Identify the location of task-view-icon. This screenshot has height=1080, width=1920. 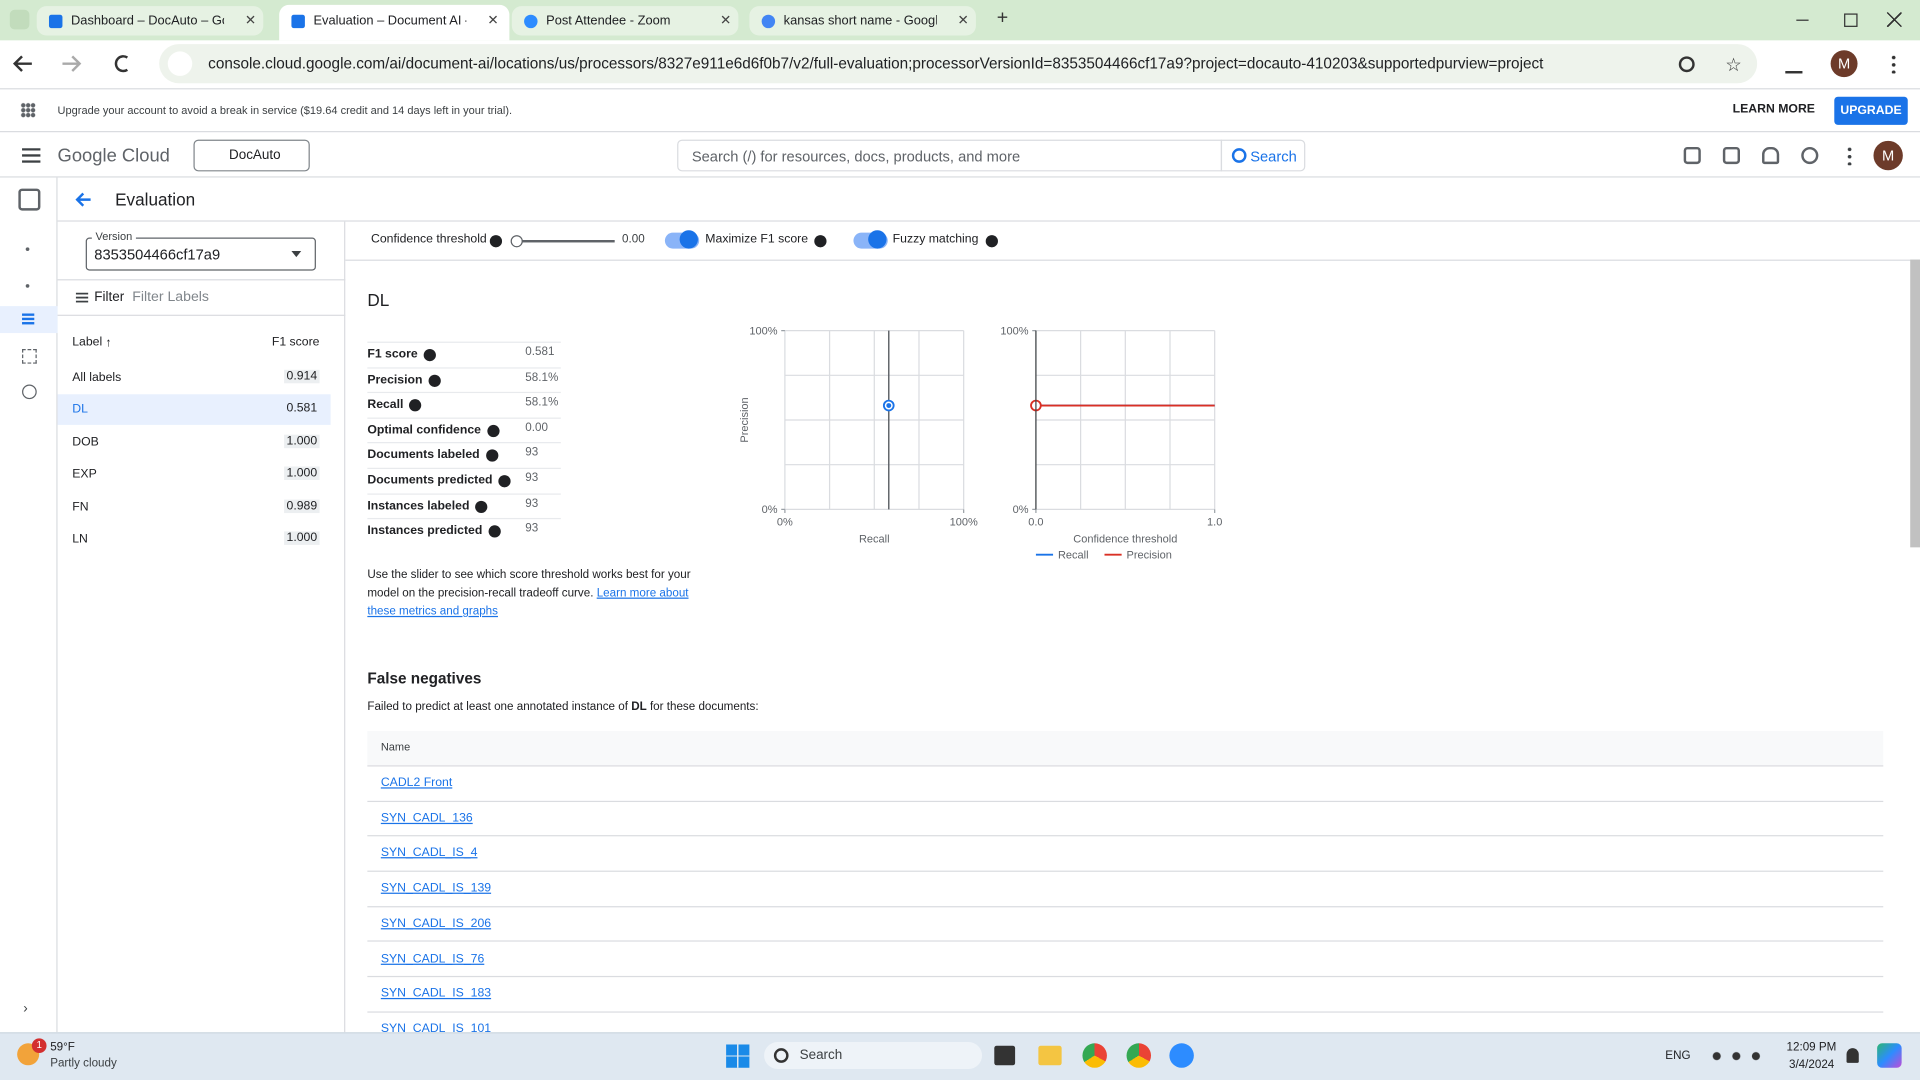
(1005, 1055).